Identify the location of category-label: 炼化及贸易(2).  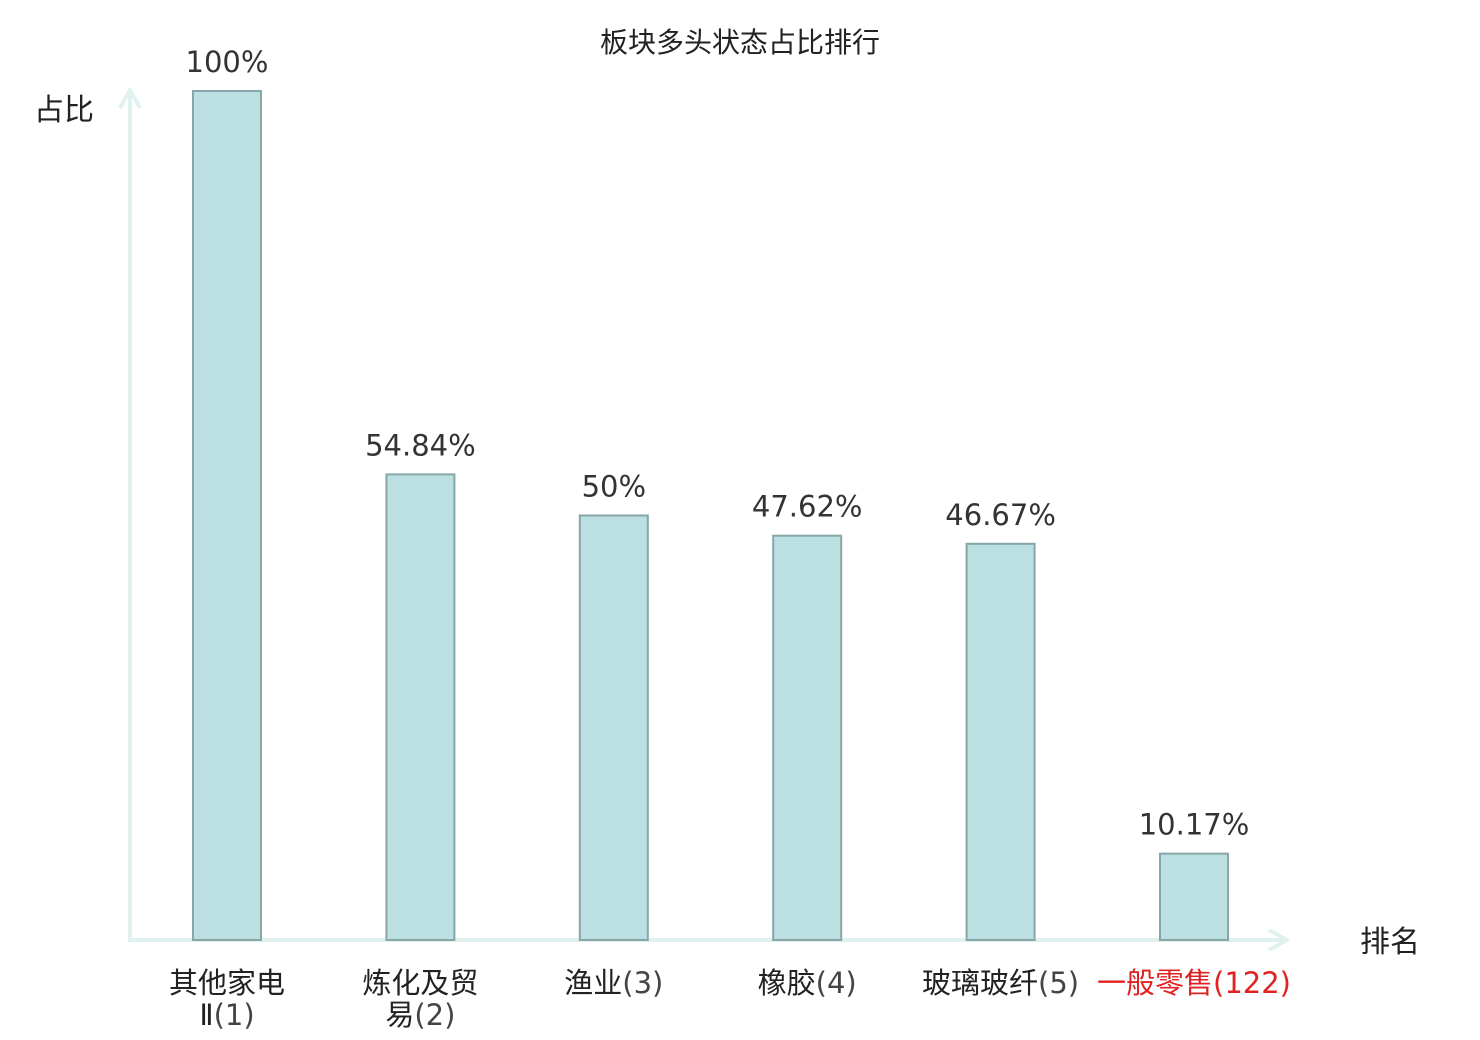
(420, 999).